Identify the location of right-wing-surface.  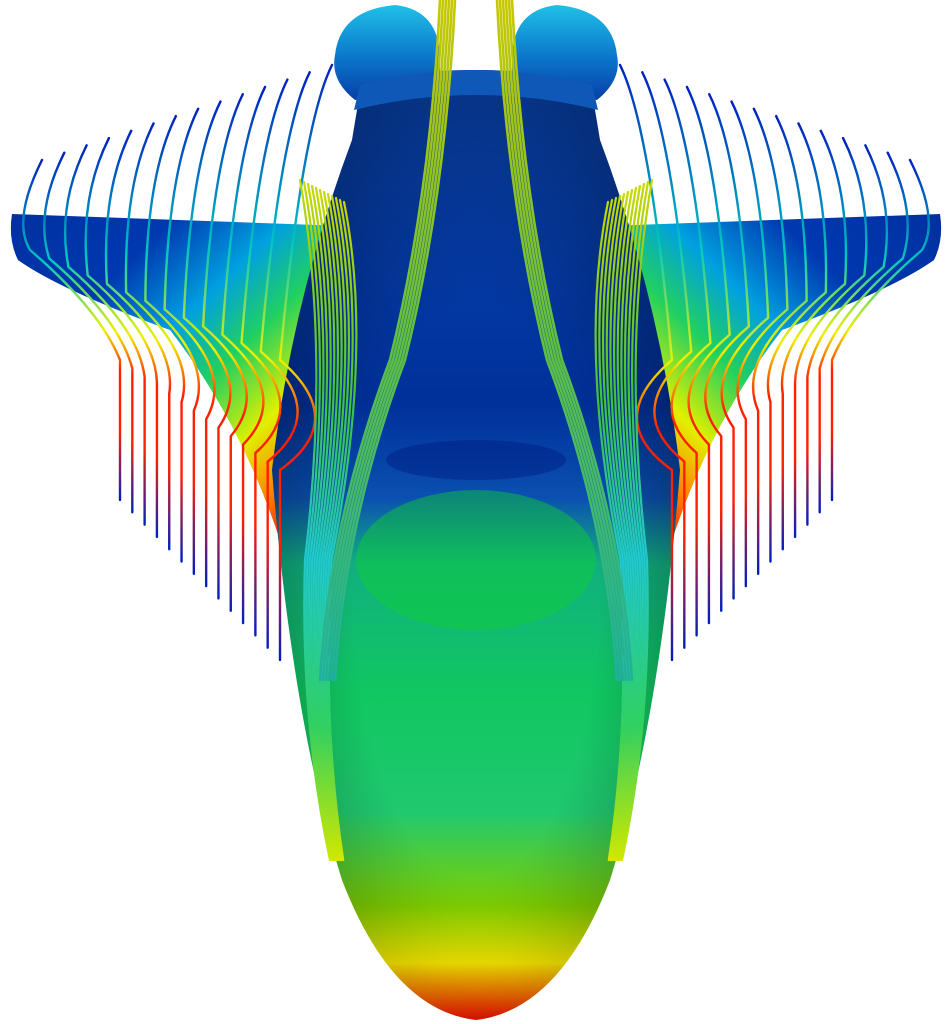
(774, 377).